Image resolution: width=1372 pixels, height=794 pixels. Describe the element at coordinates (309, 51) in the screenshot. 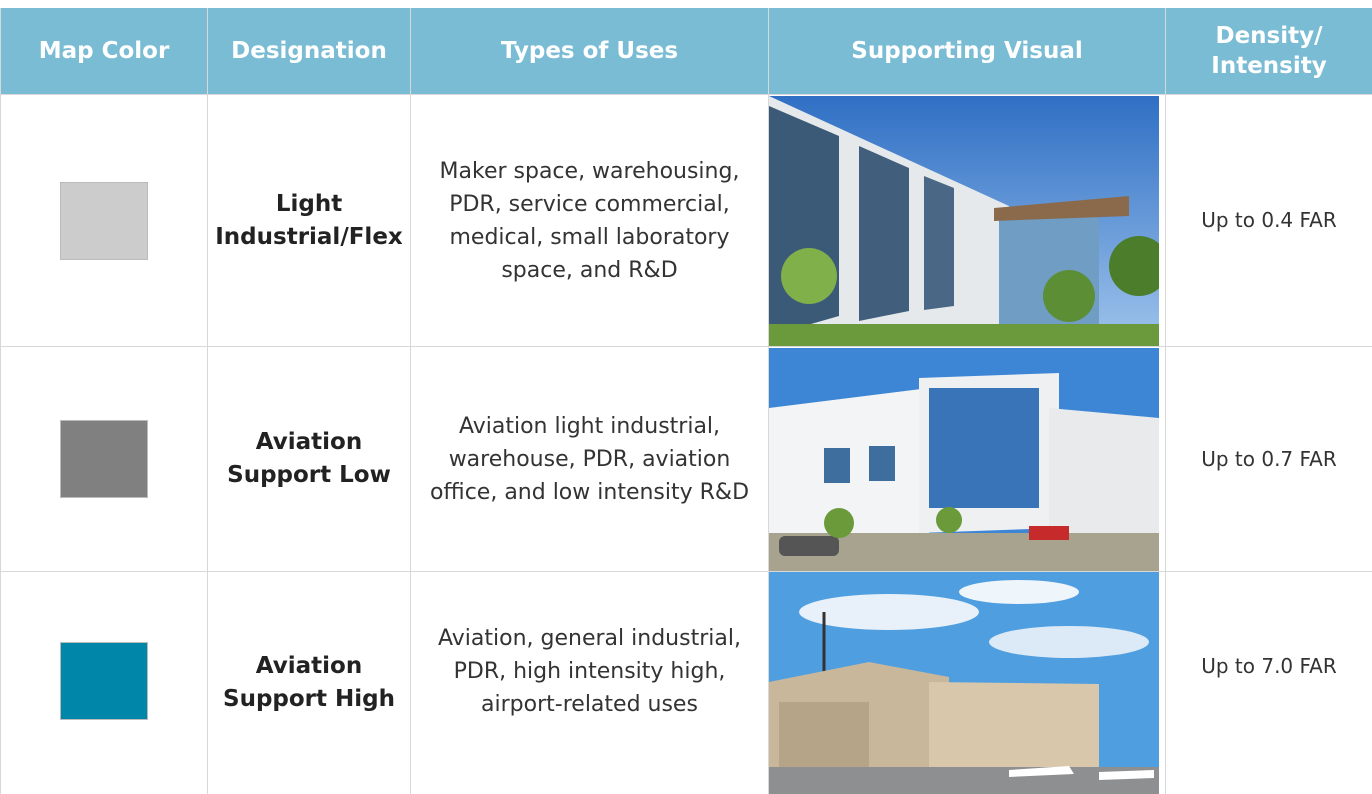

I see `header-cell: Designation` at that location.